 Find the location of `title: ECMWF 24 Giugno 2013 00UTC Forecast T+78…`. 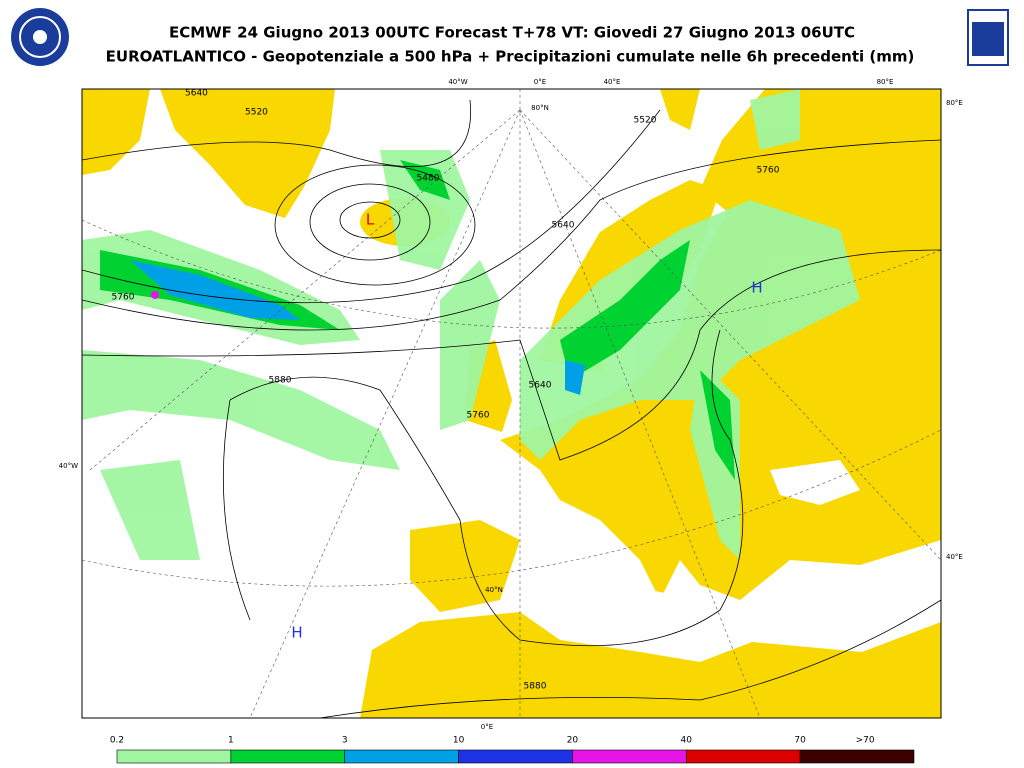

title: ECMWF 24 Giugno 2013 00UTC Forecast T+78… is located at coordinates (512, 33).